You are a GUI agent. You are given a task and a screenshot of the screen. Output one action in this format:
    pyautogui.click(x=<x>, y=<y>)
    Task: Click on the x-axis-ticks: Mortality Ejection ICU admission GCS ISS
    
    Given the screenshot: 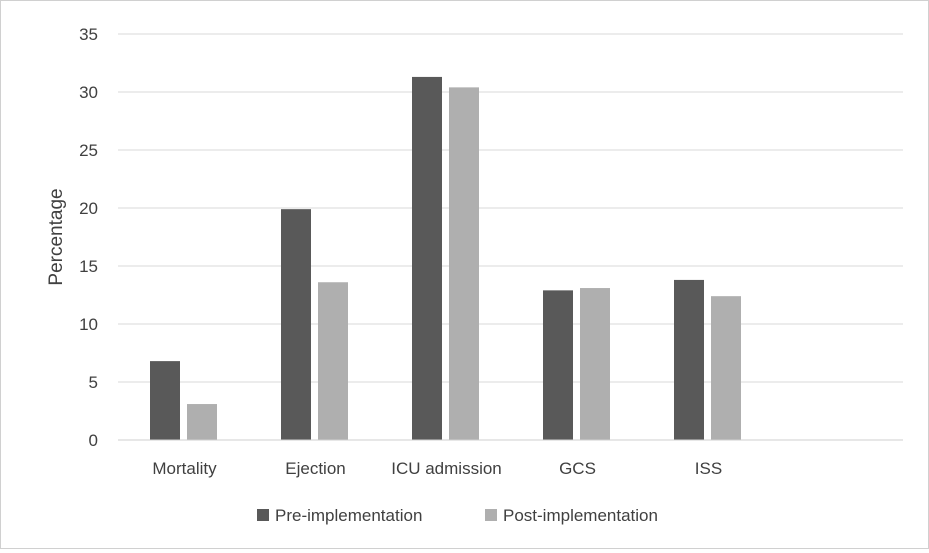 What is the action you would take?
    pyautogui.click(x=437, y=468)
    